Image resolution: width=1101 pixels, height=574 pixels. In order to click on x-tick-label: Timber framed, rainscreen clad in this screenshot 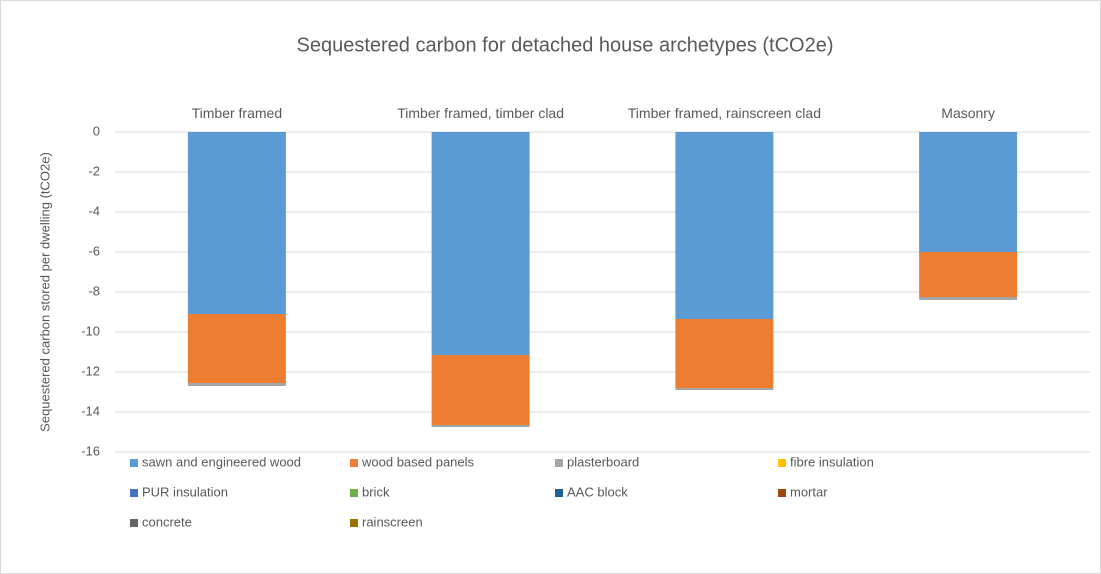, I will do `click(724, 113)`.